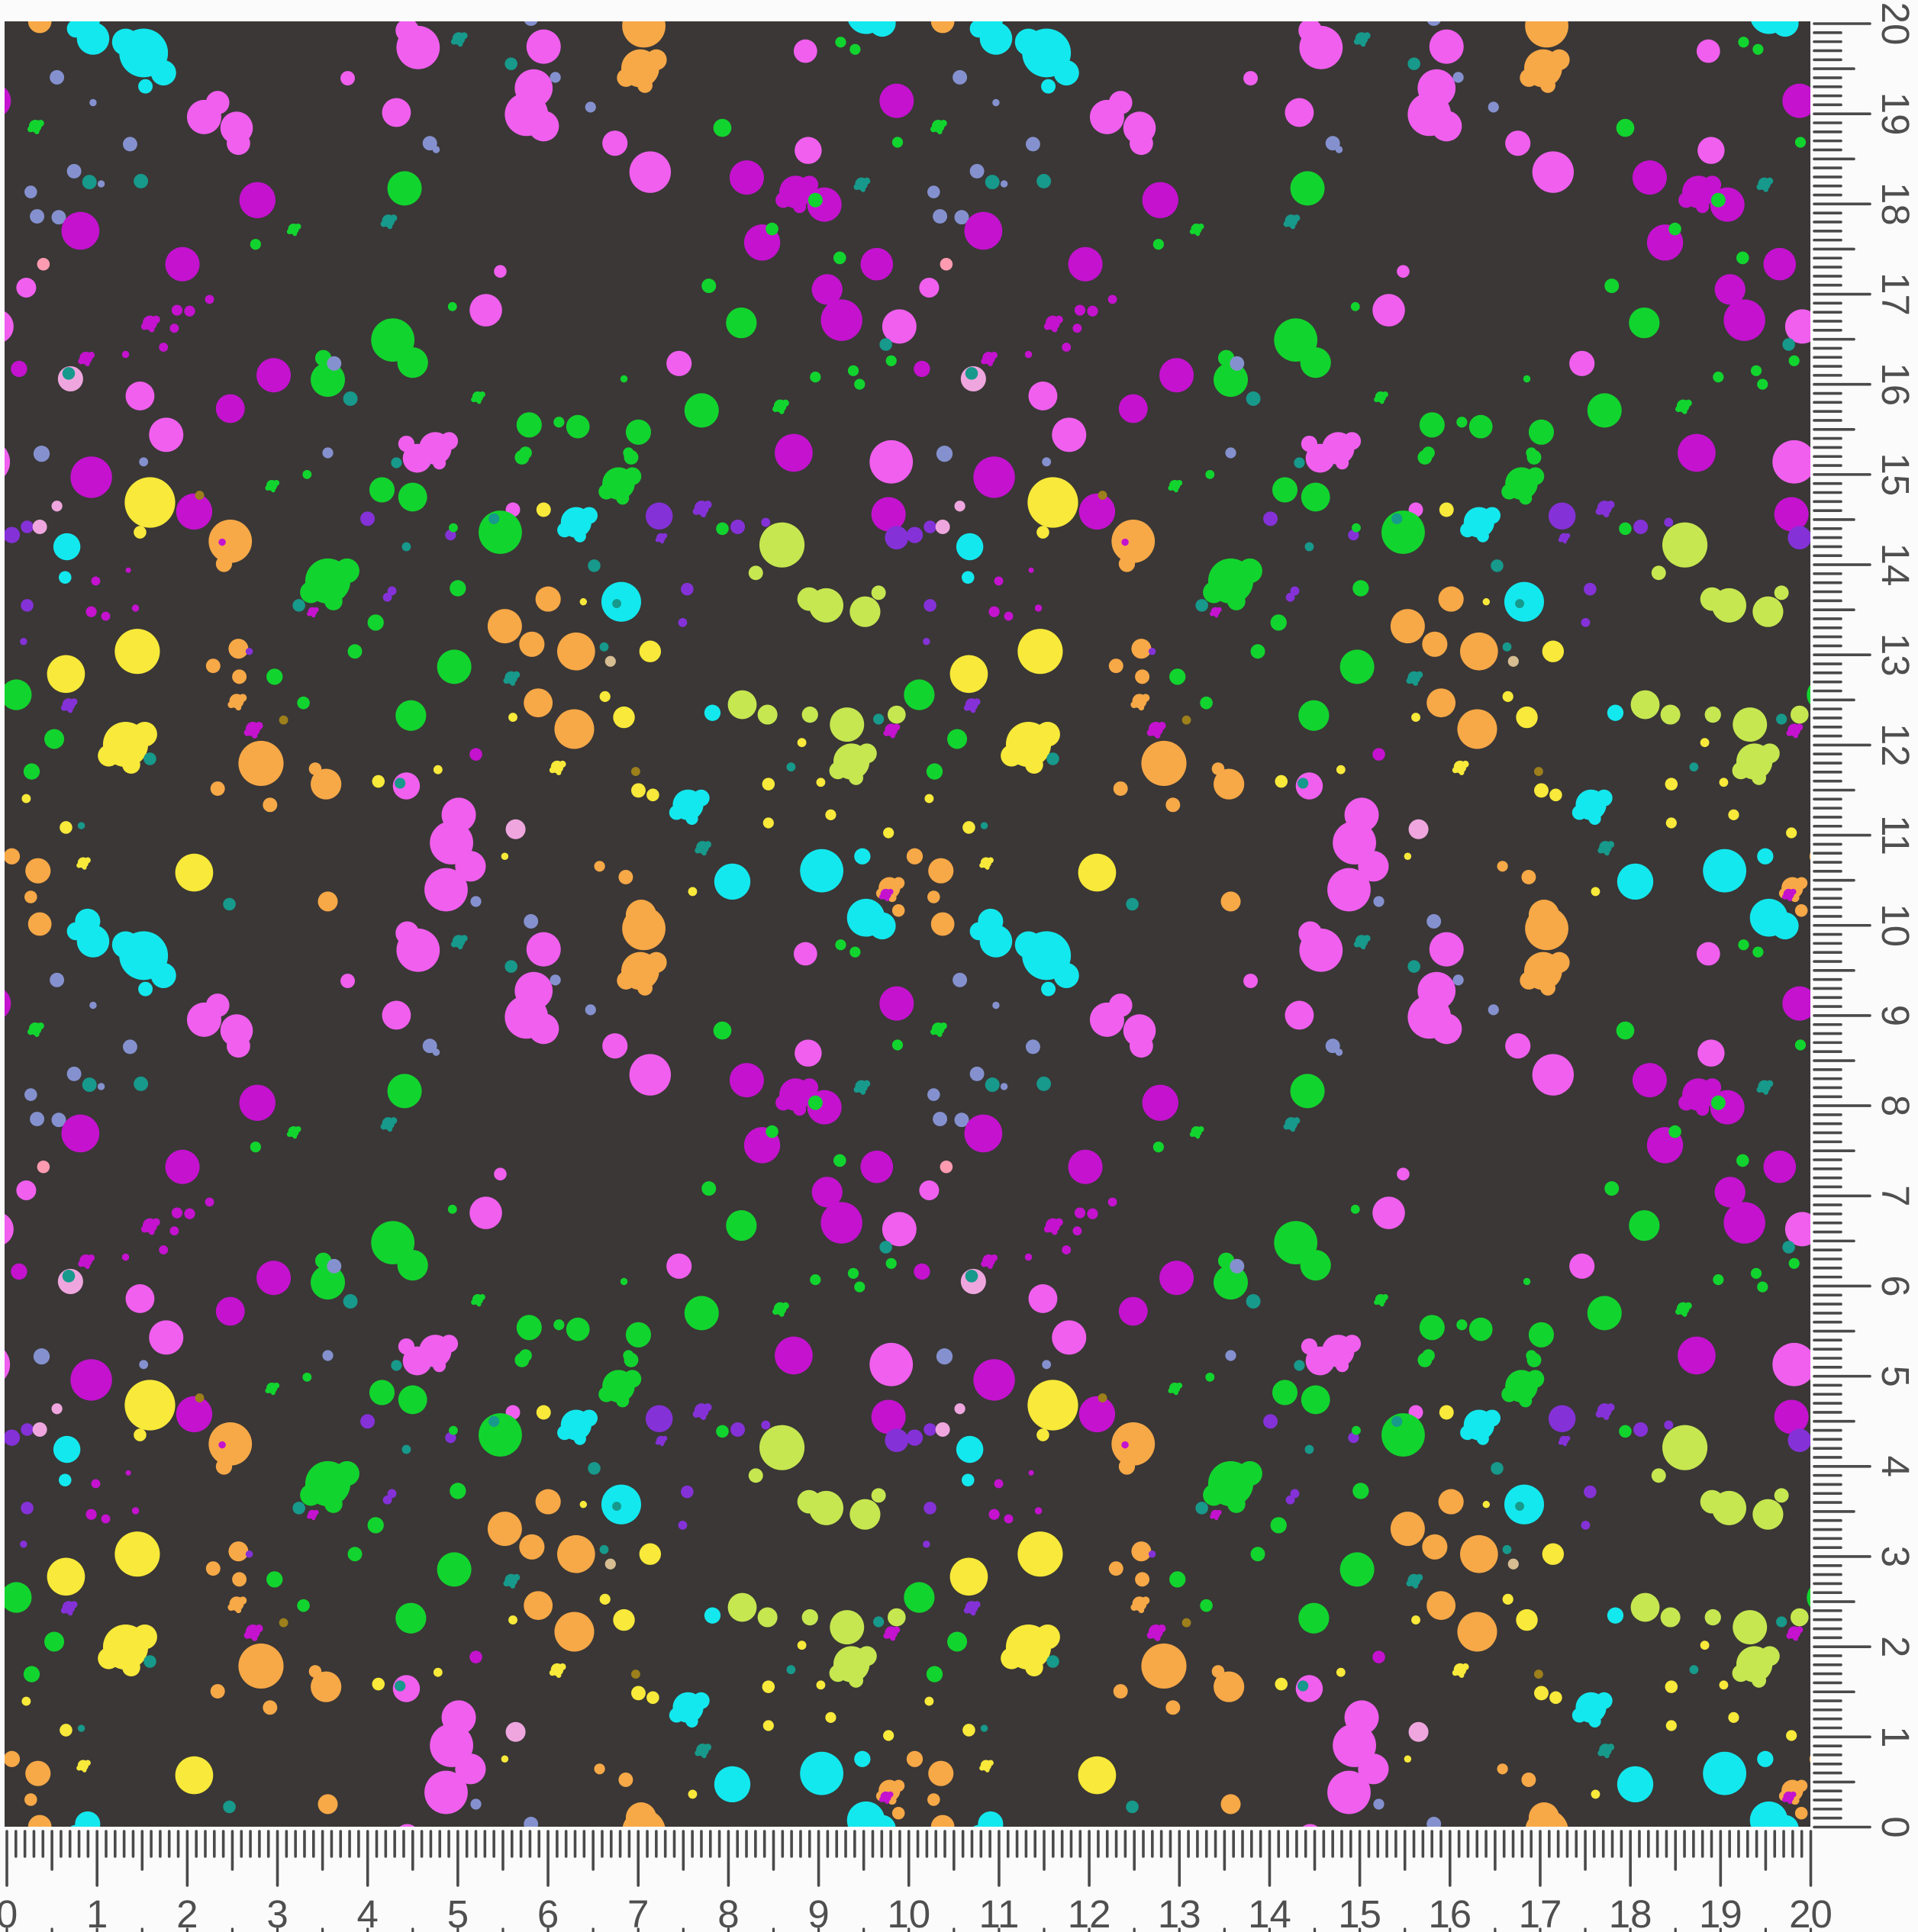 The image size is (1918, 1932). I want to click on paint-dot-tan, so click(610, 661).